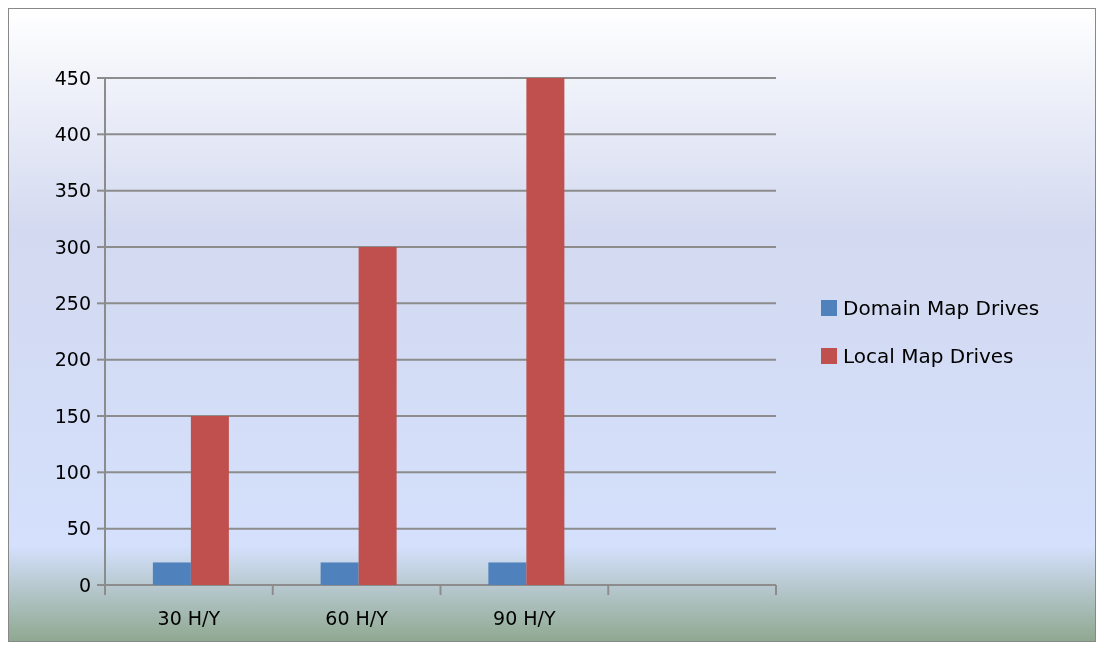 Image resolution: width=1104 pixels, height=650 pixels. I want to click on y-tick-label: 150, so click(72, 415).